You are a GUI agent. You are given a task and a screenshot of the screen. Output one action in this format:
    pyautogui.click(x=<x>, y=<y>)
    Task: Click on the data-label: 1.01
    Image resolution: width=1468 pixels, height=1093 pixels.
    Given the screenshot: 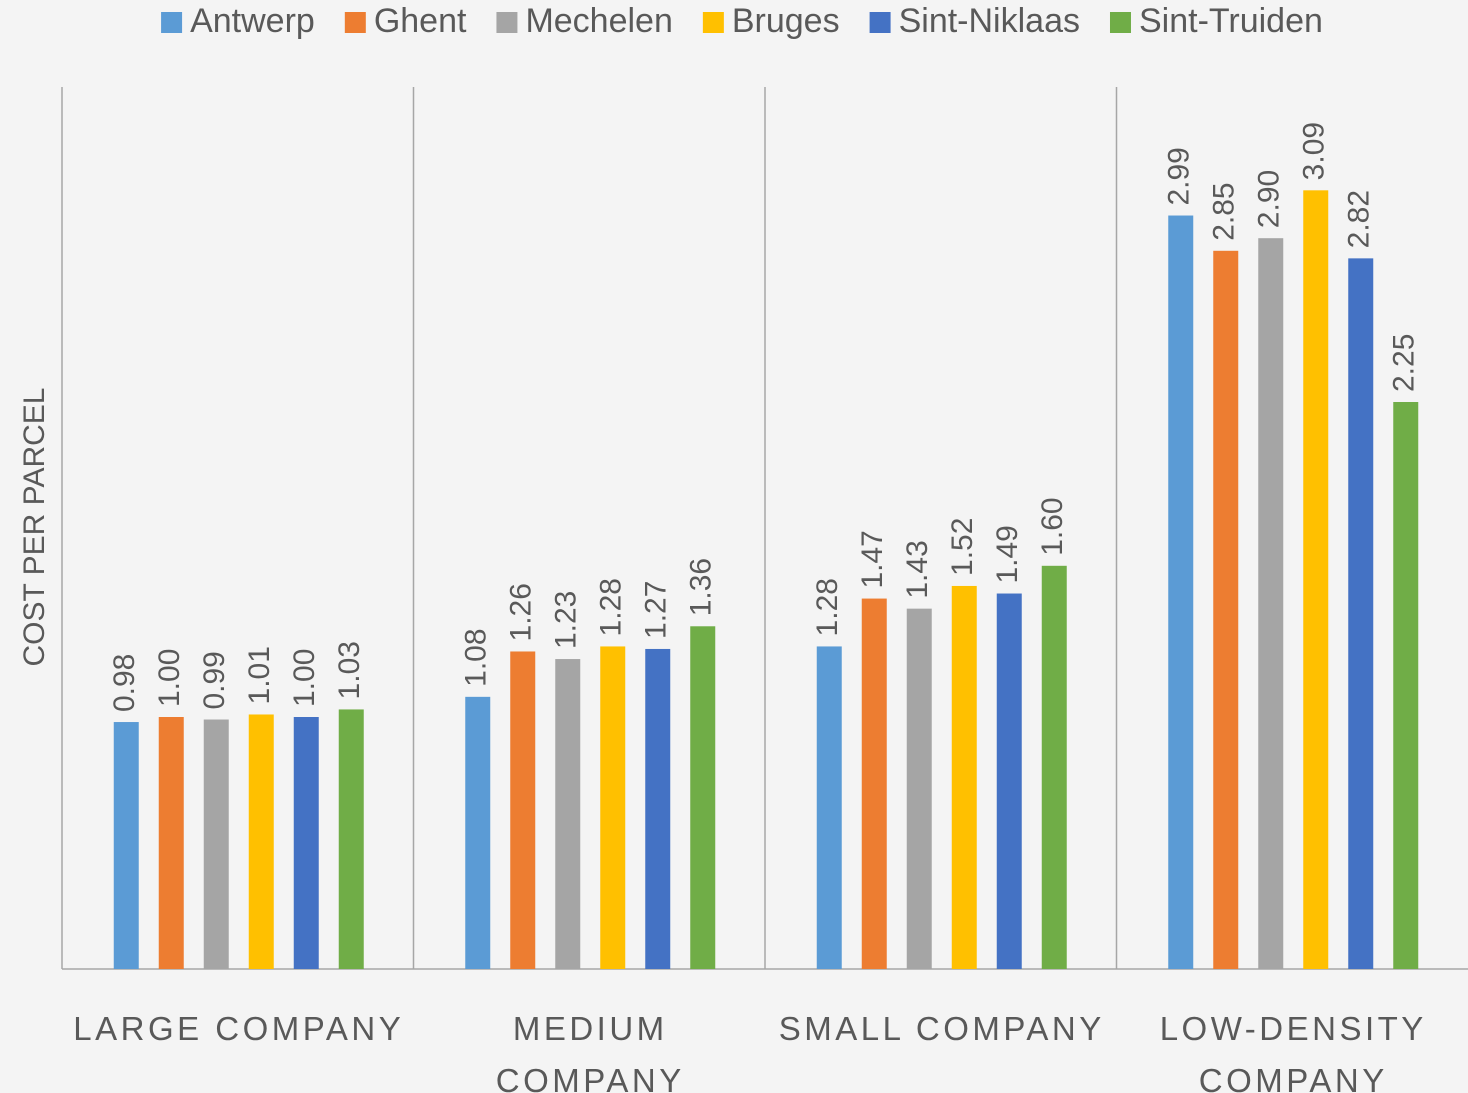 What is the action you would take?
    pyautogui.click(x=259, y=675)
    